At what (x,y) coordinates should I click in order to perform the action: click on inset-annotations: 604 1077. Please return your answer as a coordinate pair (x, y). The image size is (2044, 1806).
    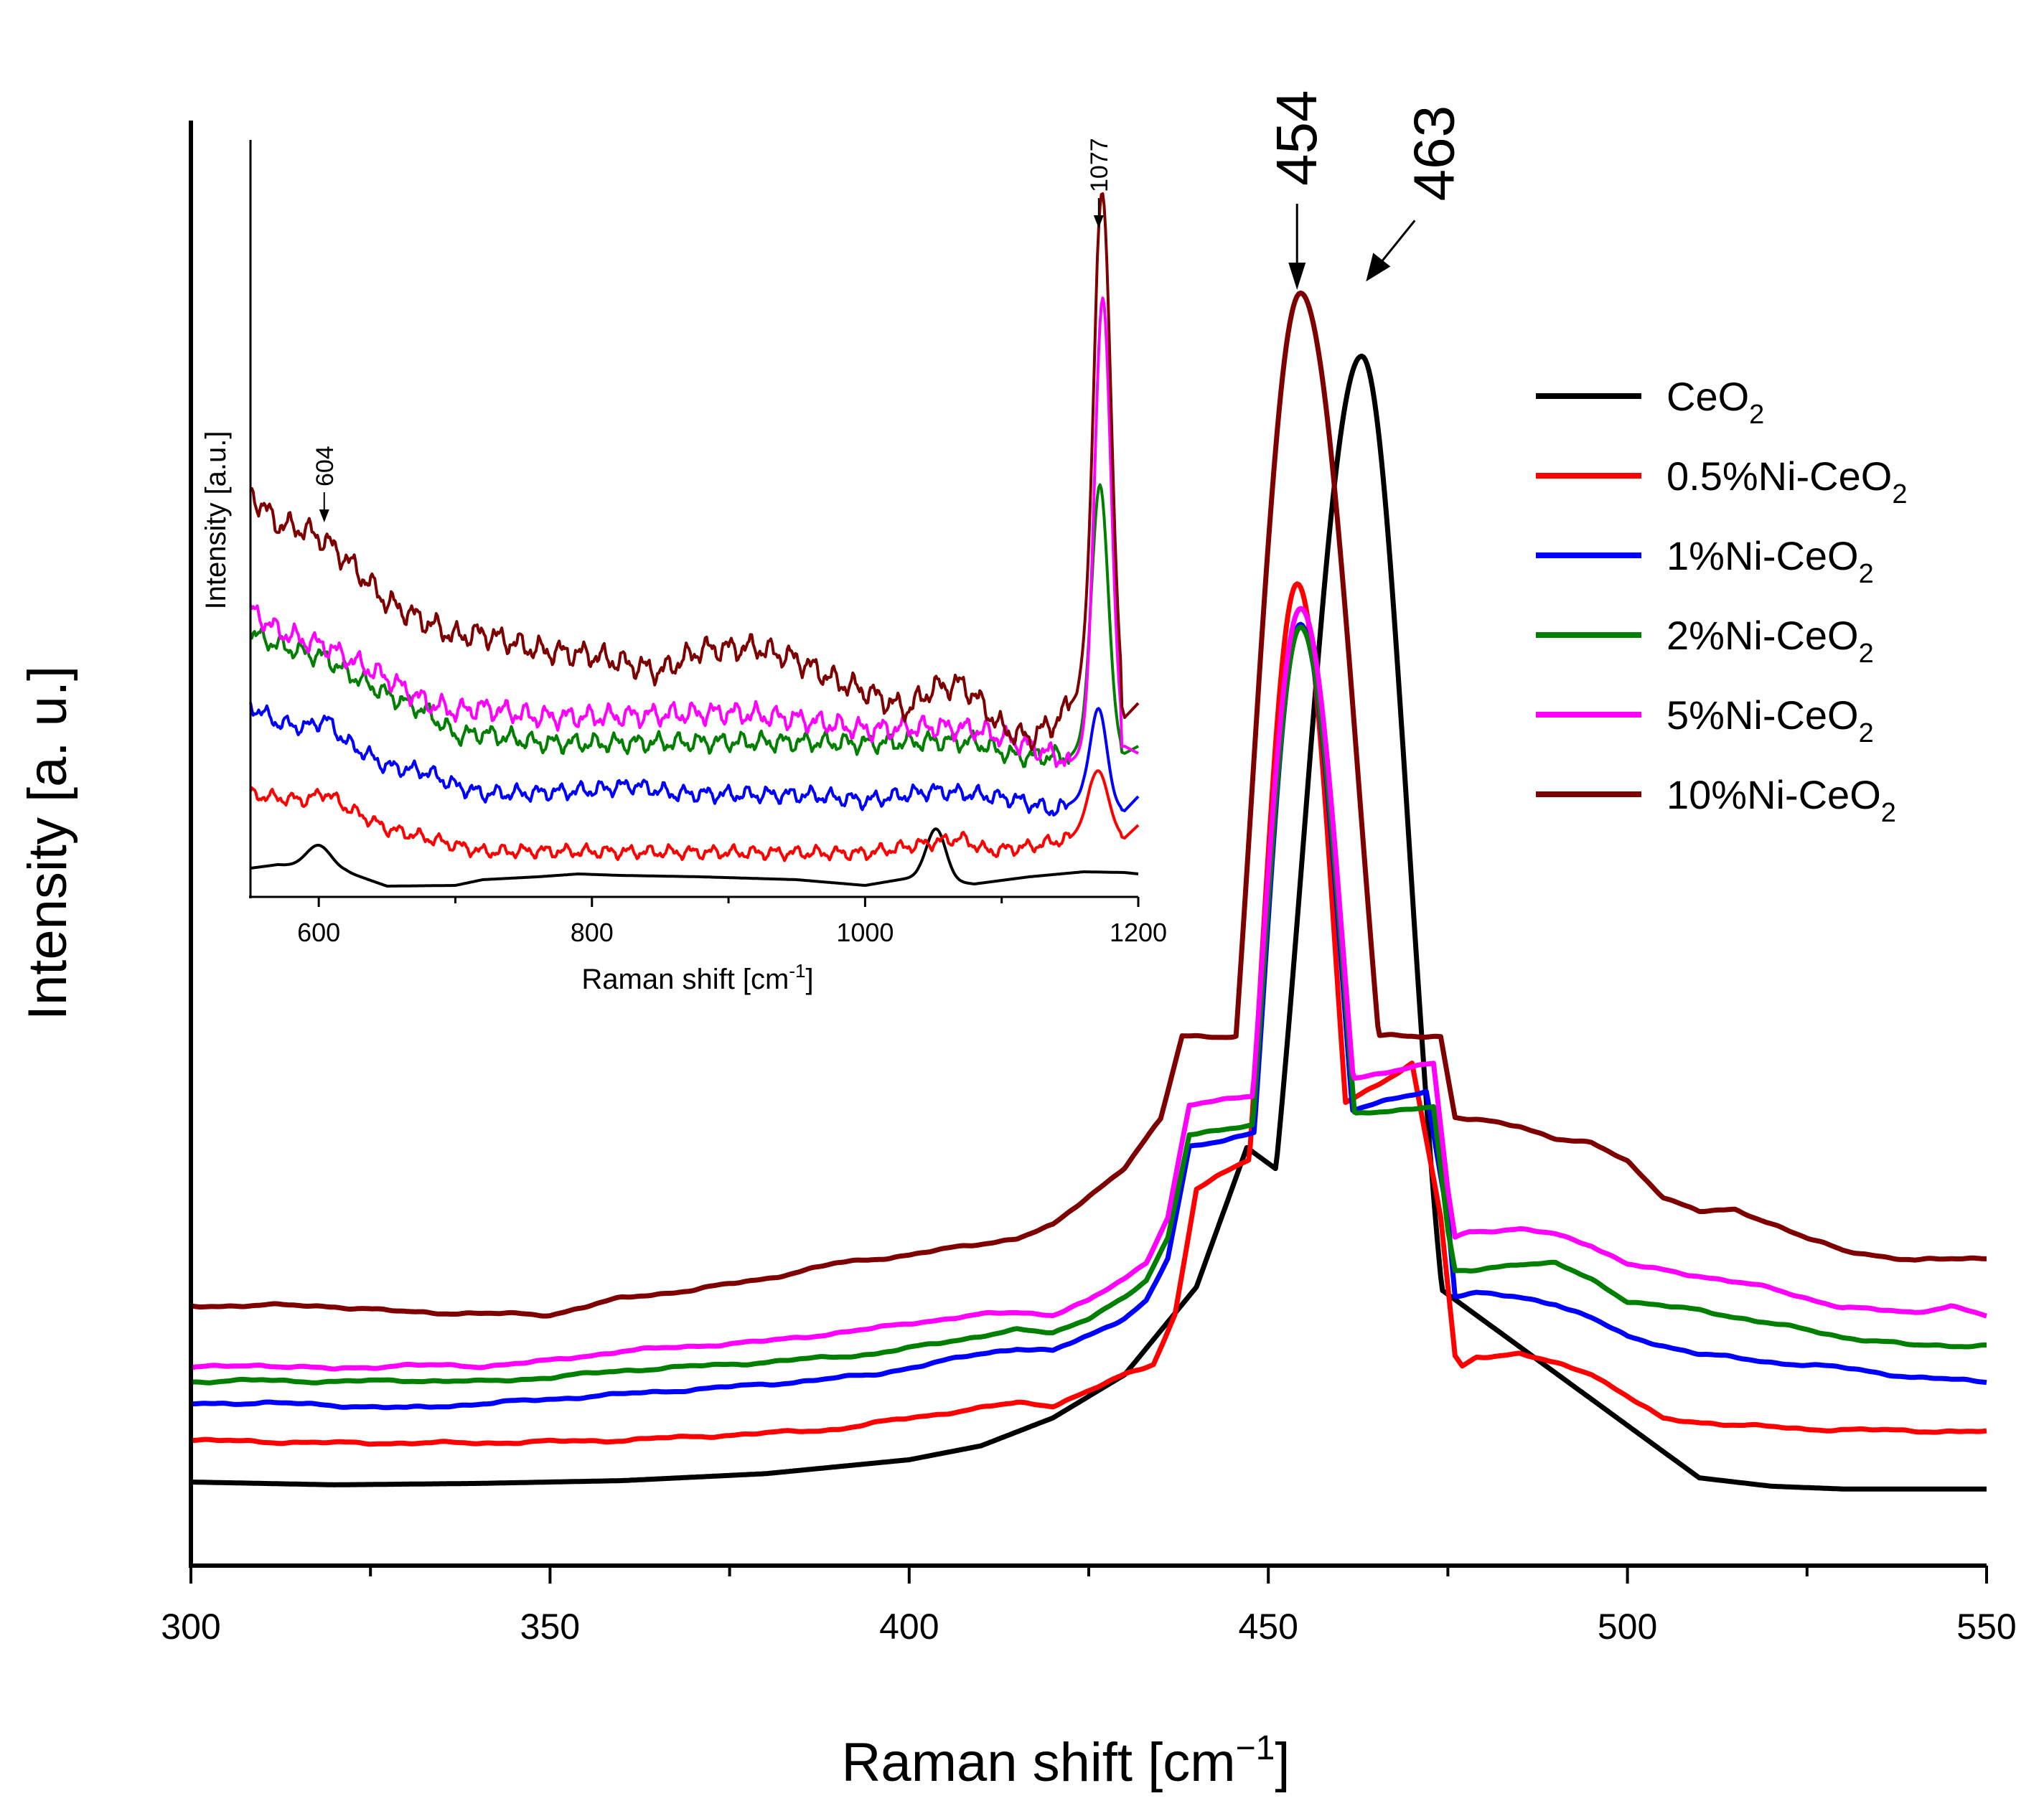
    Looking at the image, I should click on (712, 330).